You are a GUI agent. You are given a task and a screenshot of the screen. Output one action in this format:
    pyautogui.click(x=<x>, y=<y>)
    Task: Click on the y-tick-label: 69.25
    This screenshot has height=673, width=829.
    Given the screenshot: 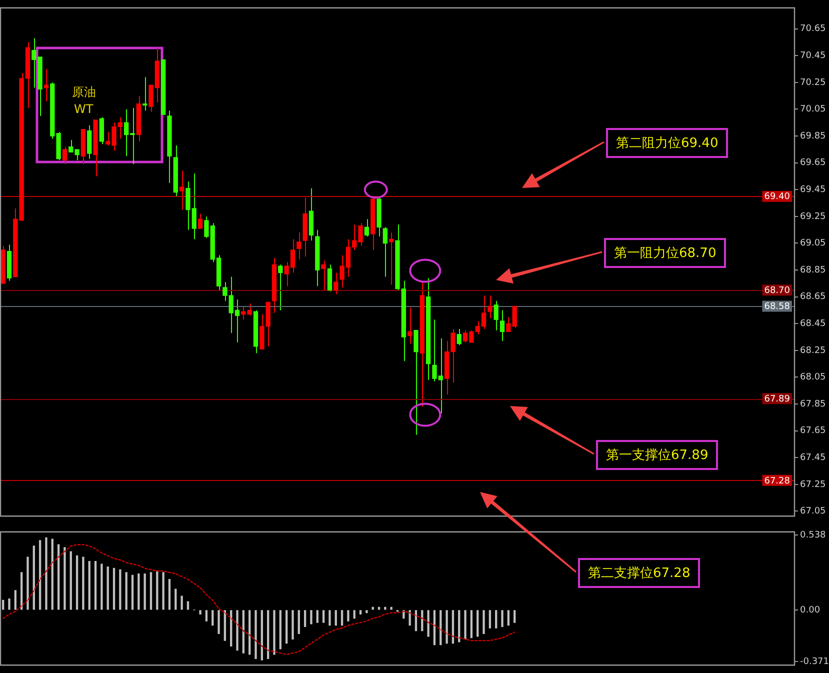 What is the action you would take?
    pyautogui.click(x=813, y=217)
    